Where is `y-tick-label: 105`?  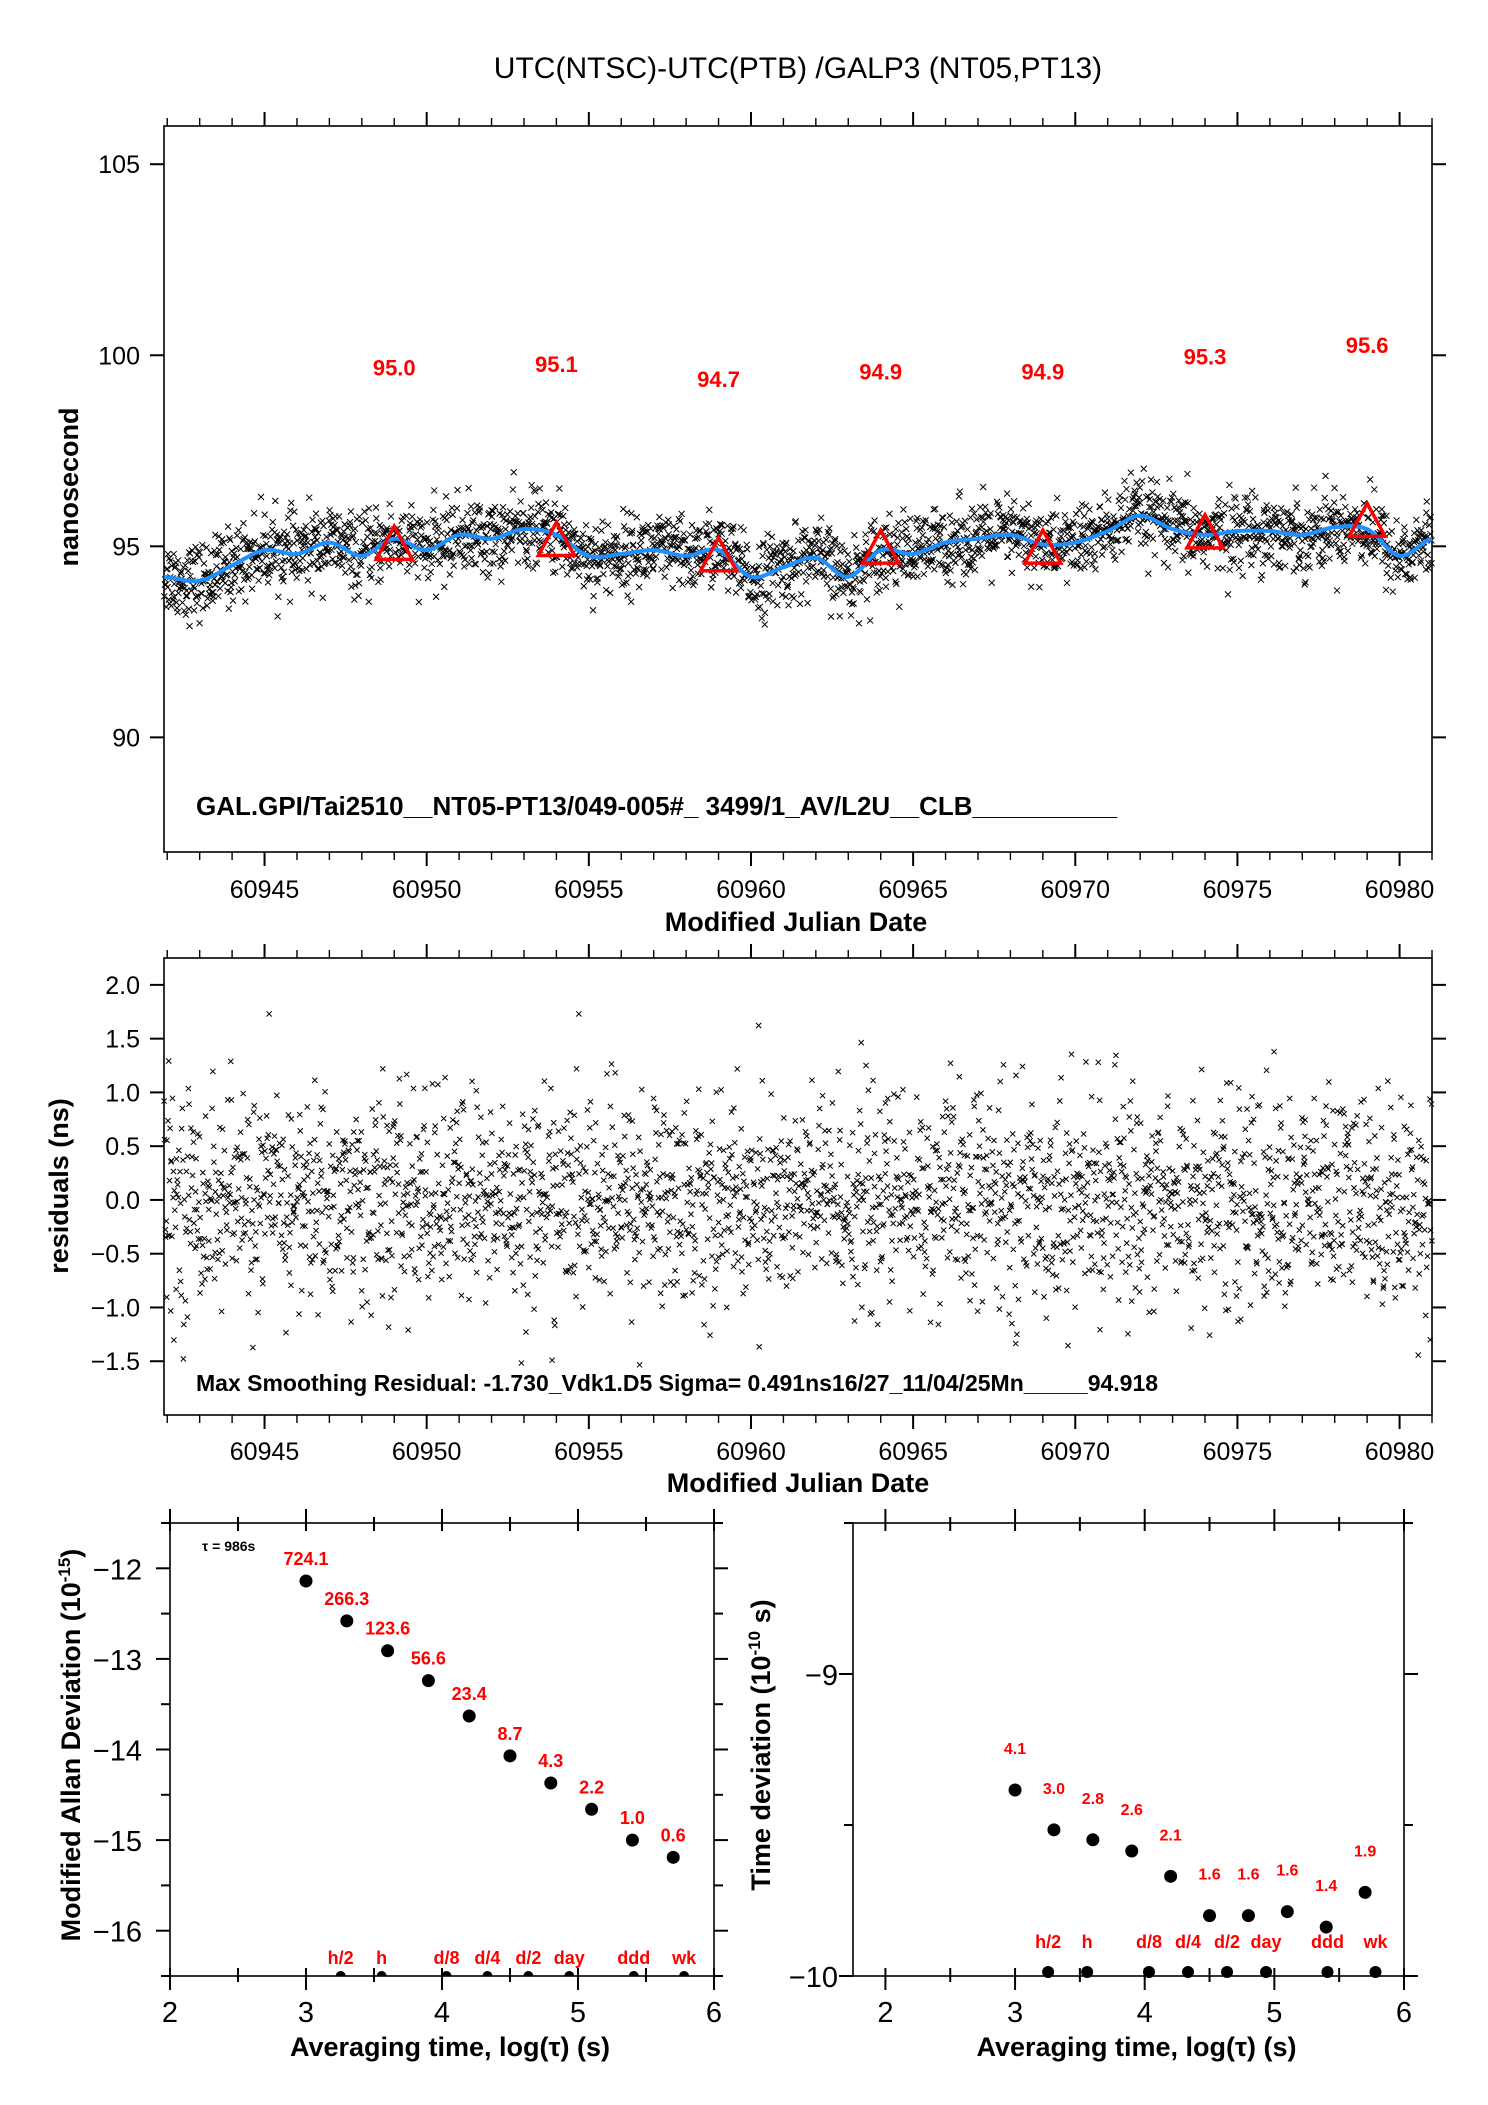
y-tick-label: 105 is located at coordinates (119, 165).